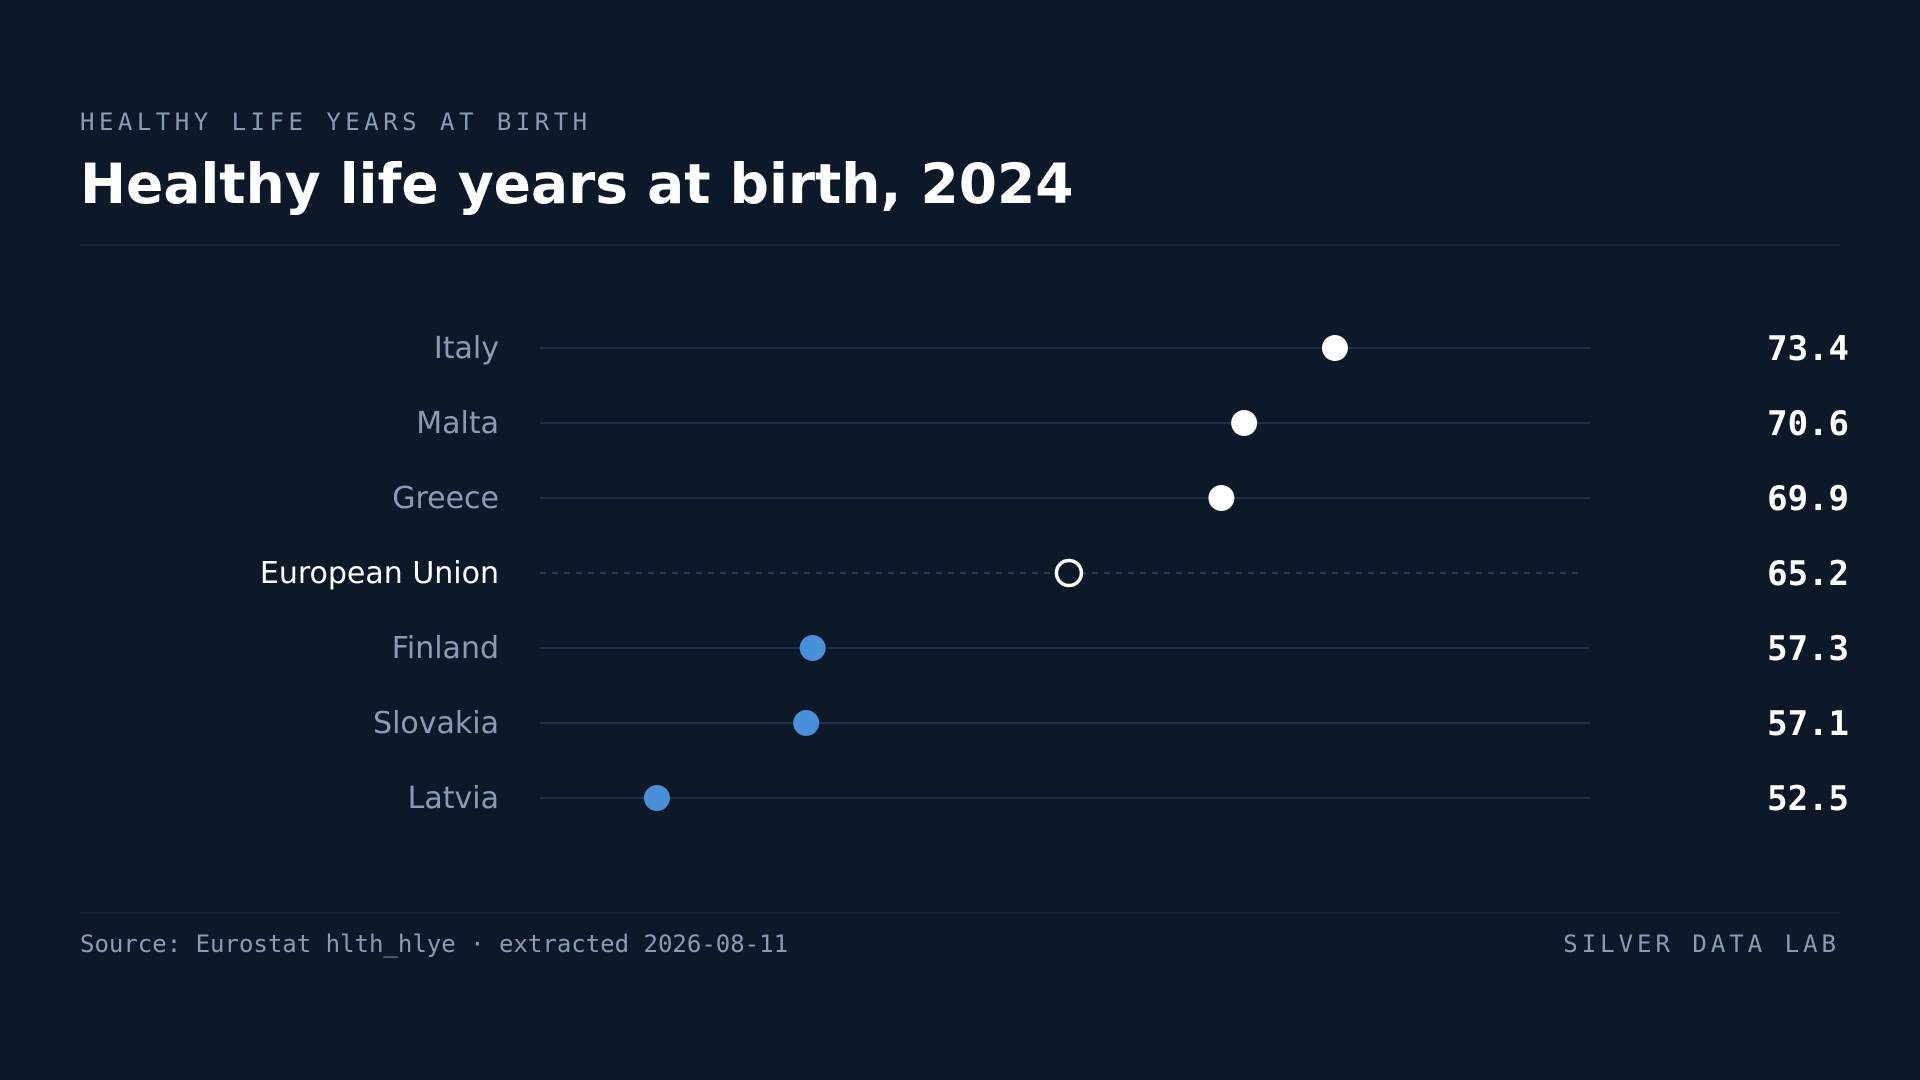 This screenshot has height=1080, width=1920. Describe the element at coordinates (336, 122) in the screenshot. I see `chart-kicker: HEALTHY LIFE YEARS AT BIRTH` at that location.